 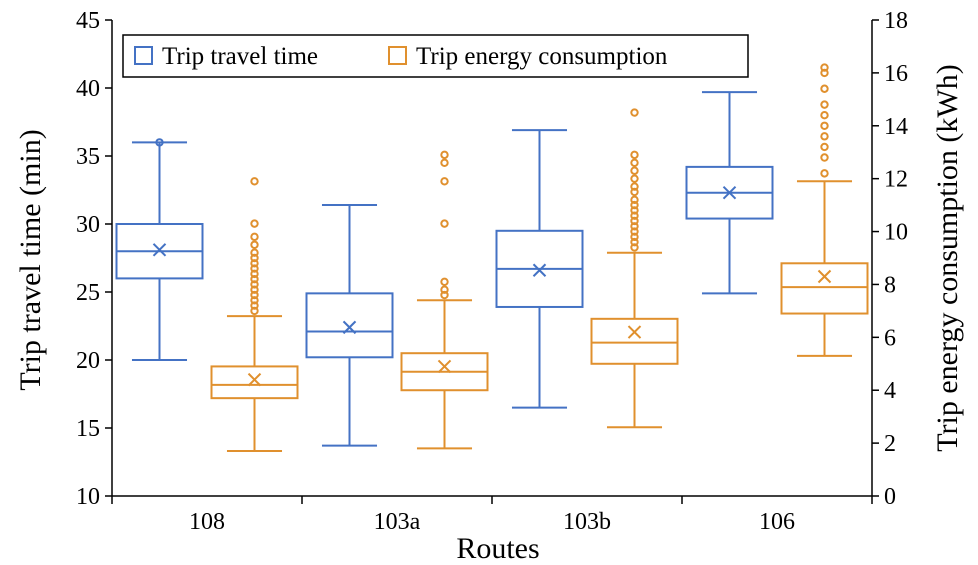 What do you see at coordinates (497, 548) in the screenshot?
I see `x-axis-title: Routes` at bounding box center [497, 548].